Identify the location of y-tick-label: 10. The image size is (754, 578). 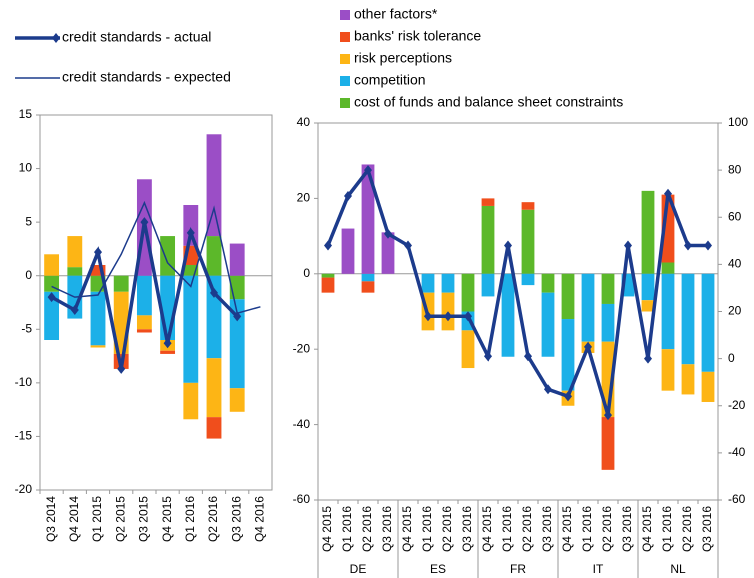
(26, 168).